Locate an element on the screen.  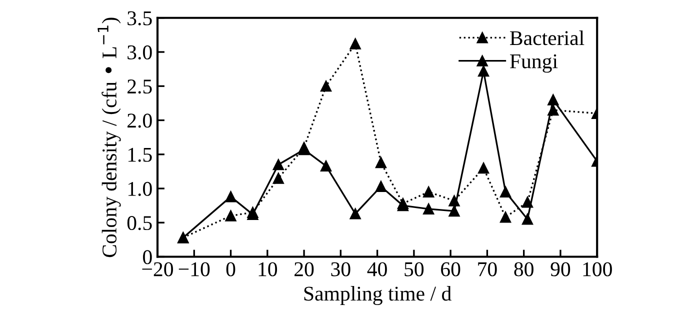
y-tick-label: 0.5 is located at coordinates (139, 223).